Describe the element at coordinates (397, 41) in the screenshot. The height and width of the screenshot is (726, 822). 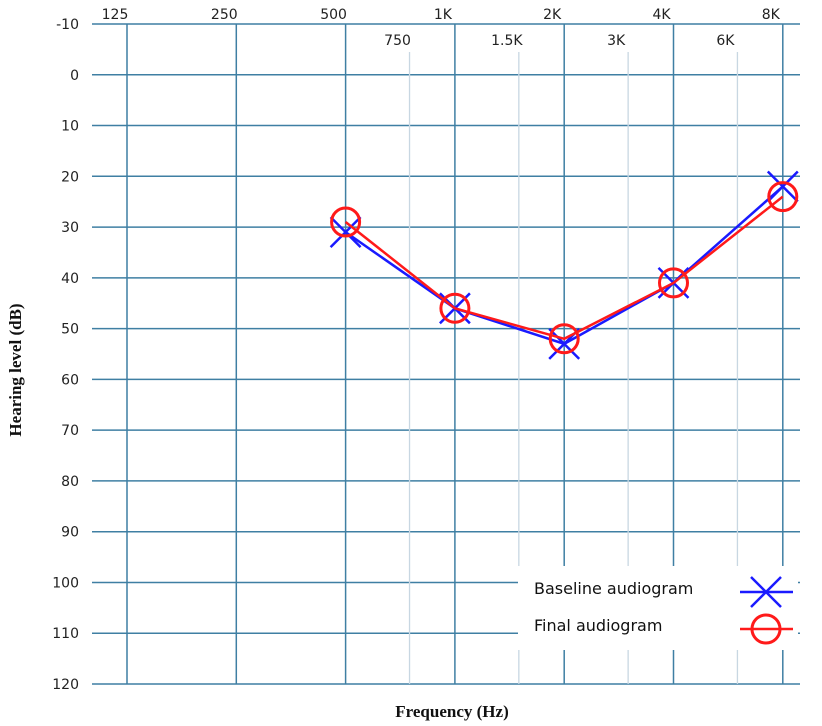
I see `x-tick-label-minor: 750` at that location.